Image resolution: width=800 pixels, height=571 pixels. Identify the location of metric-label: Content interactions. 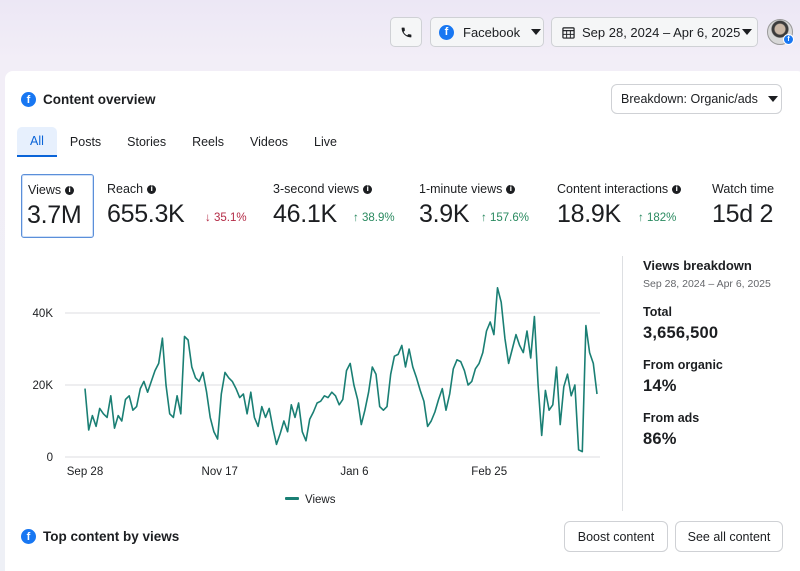
(613, 189).